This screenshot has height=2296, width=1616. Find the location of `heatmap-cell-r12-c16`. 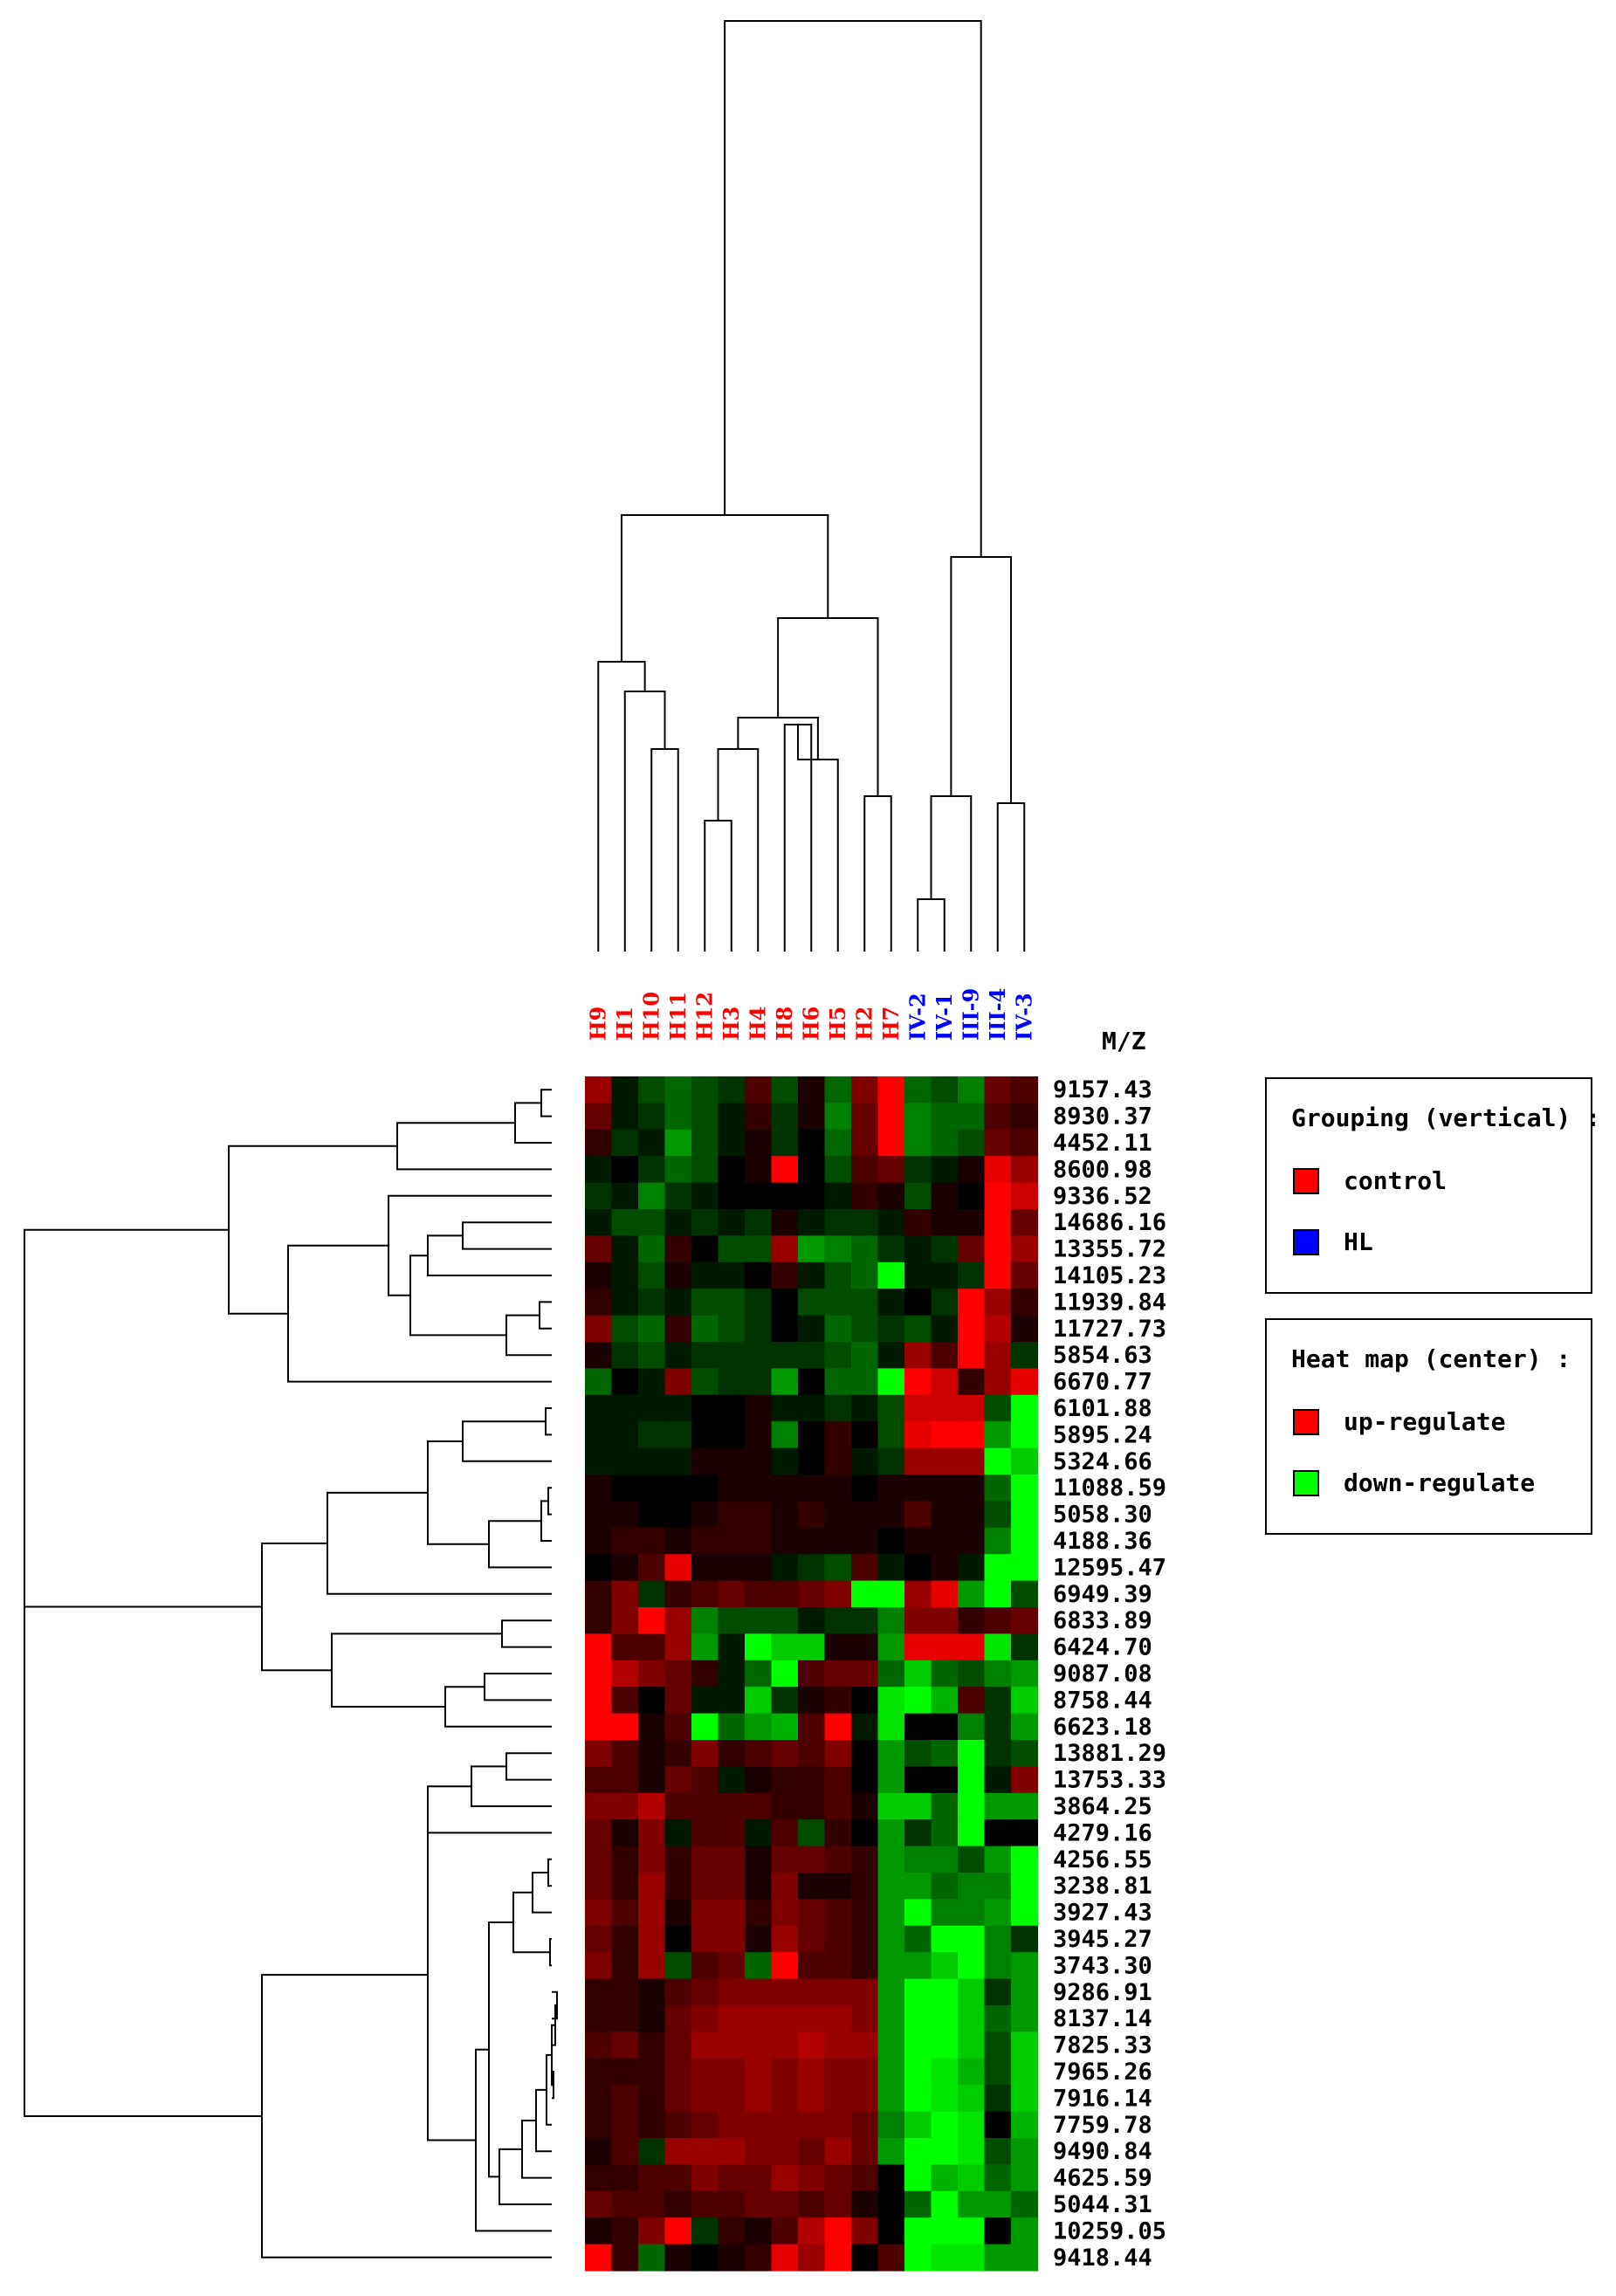

heatmap-cell-r12-c16 is located at coordinates (998, 1382).